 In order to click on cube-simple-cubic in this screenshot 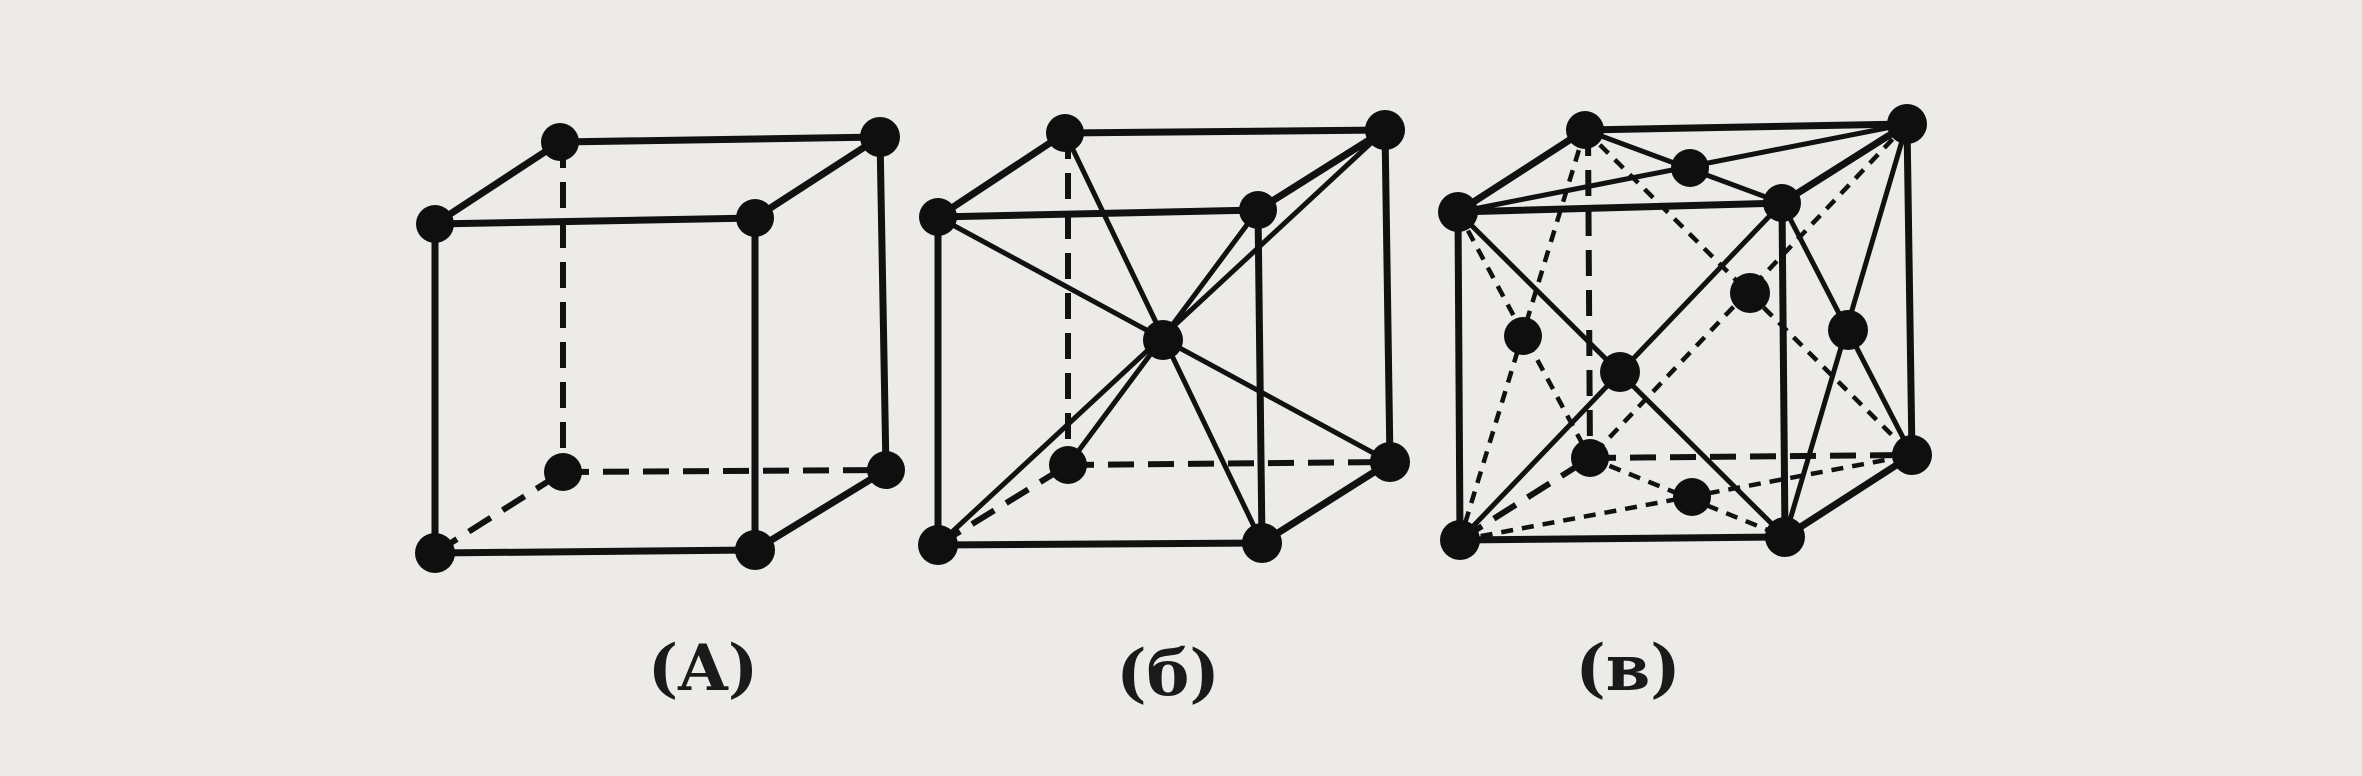, I will do `click(660, 345)`.